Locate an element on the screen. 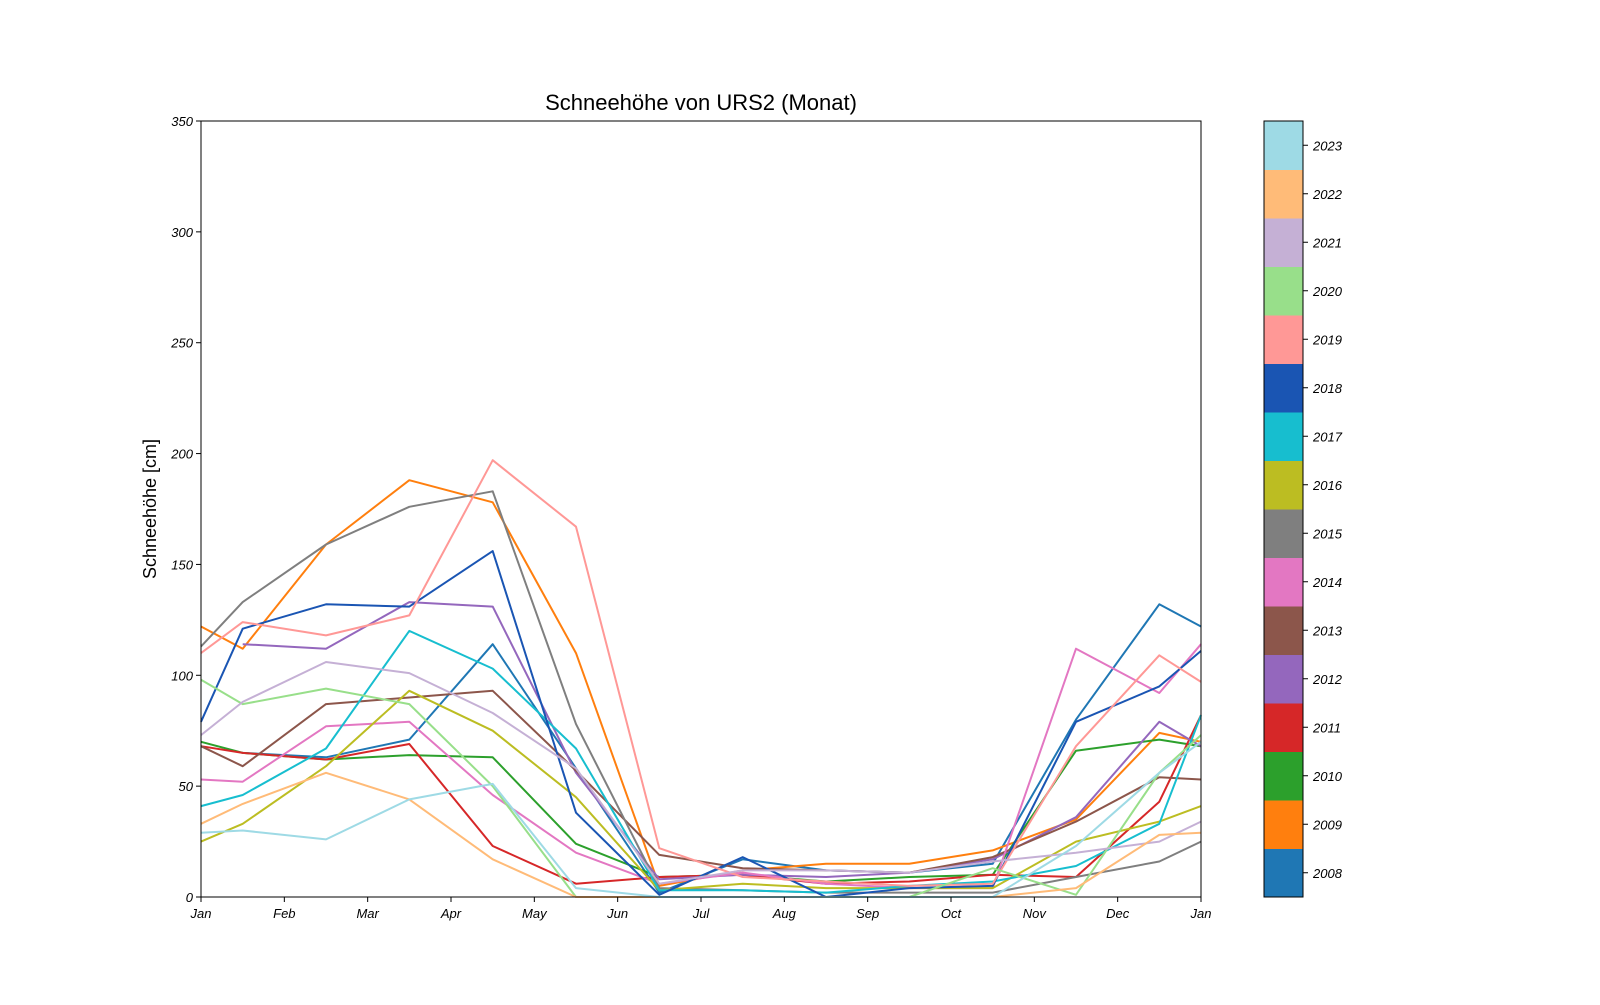 This screenshot has height=1005, width=1600. x-tick-label: Aug is located at coordinates (784, 913).